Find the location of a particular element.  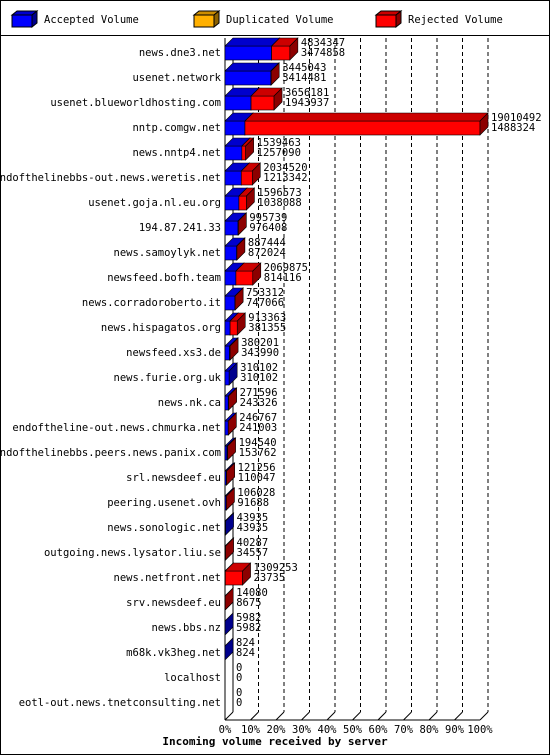

x-tick-label: 0% is located at coordinates (225, 730).